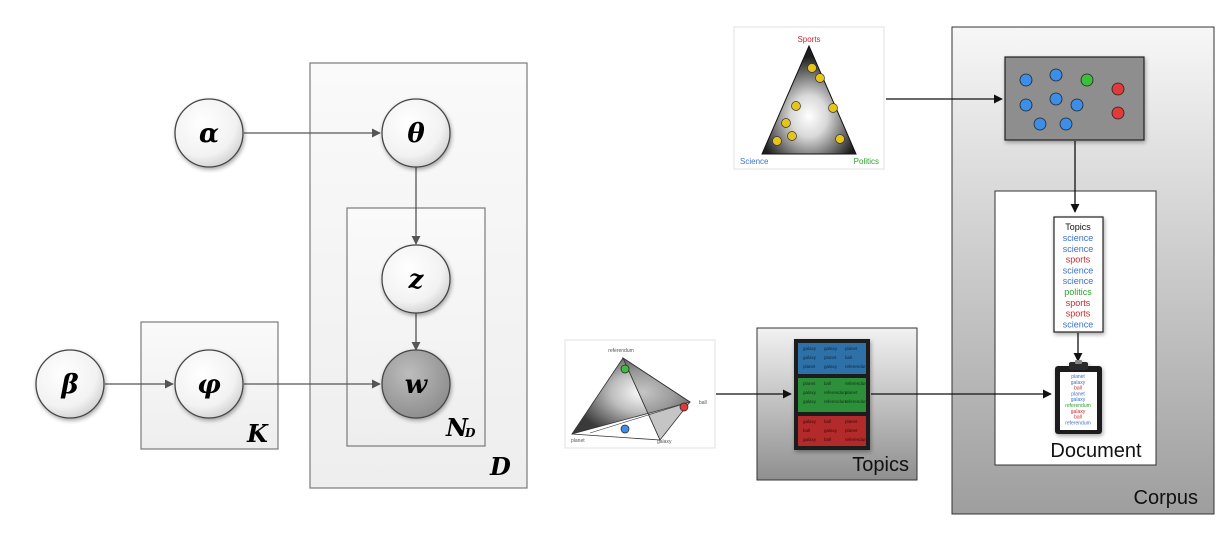  What do you see at coordinates (621, 351) in the screenshot?
I see `word-corner-referendum: referendum` at bounding box center [621, 351].